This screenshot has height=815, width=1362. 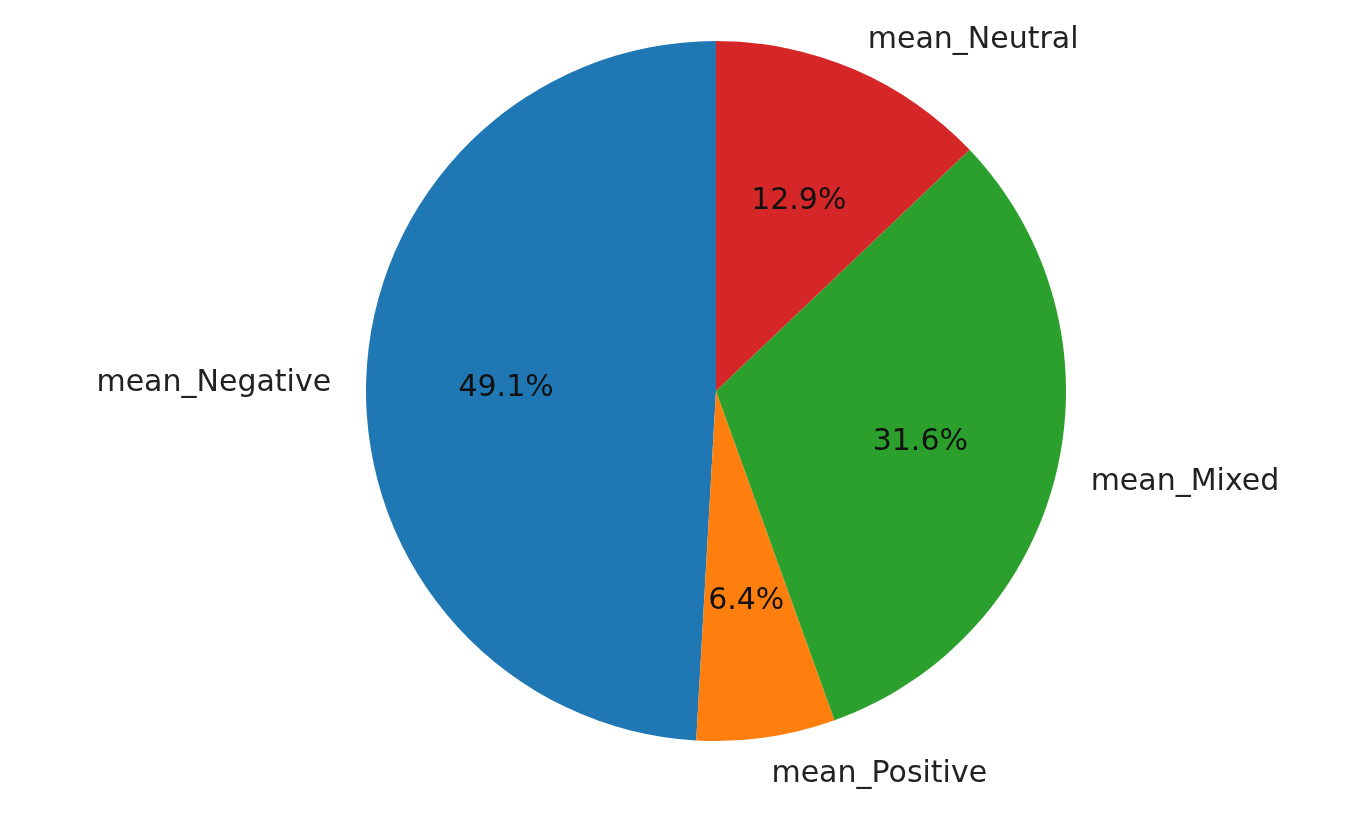 What do you see at coordinates (1185, 480) in the screenshot?
I see `slice-label: mean_Mixed` at bounding box center [1185, 480].